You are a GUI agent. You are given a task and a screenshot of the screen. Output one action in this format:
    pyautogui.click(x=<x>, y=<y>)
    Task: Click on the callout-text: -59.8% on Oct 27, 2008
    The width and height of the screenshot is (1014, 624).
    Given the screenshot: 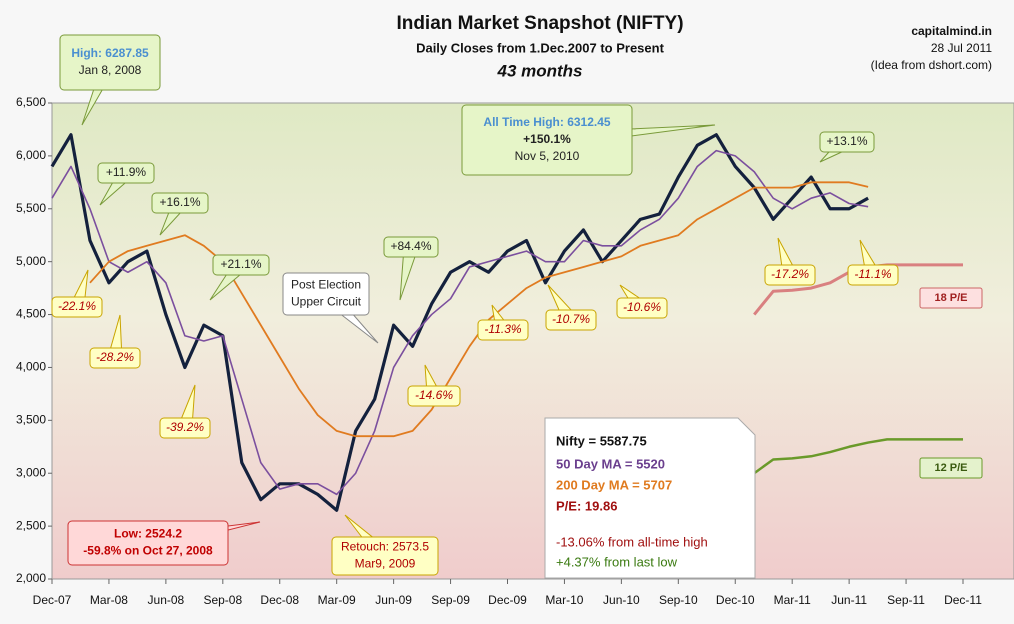 What is the action you would take?
    pyautogui.click(x=148, y=551)
    